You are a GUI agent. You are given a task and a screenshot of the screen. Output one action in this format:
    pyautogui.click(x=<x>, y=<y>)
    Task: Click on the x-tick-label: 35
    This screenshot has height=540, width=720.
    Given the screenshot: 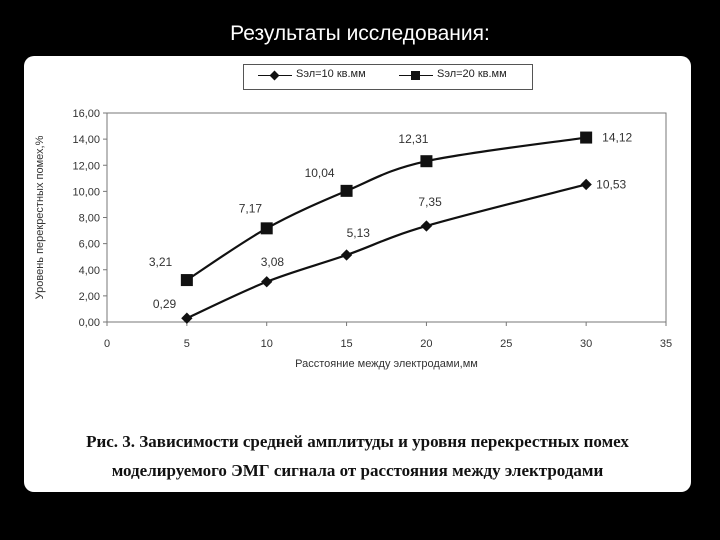 What is the action you would take?
    pyautogui.click(x=666, y=344)
    